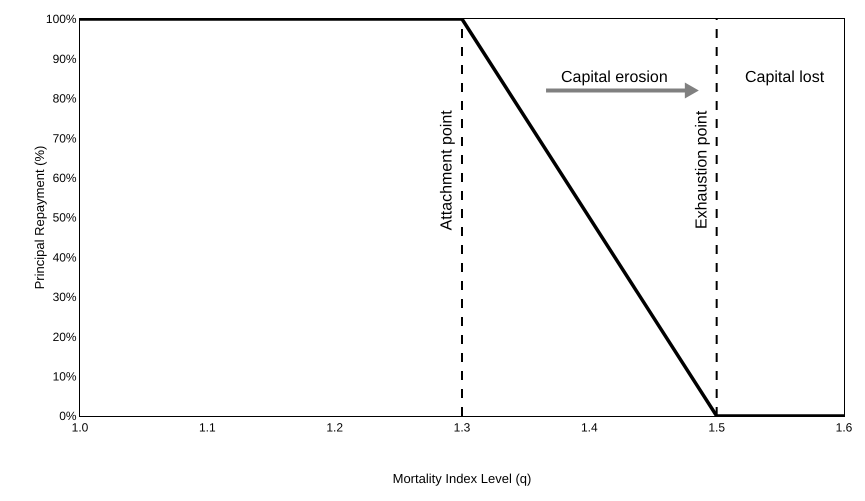 The width and height of the screenshot is (865, 501). What do you see at coordinates (64, 138) in the screenshot?
I see `y-tick-label: 70%` at bounding box center [64, 138].